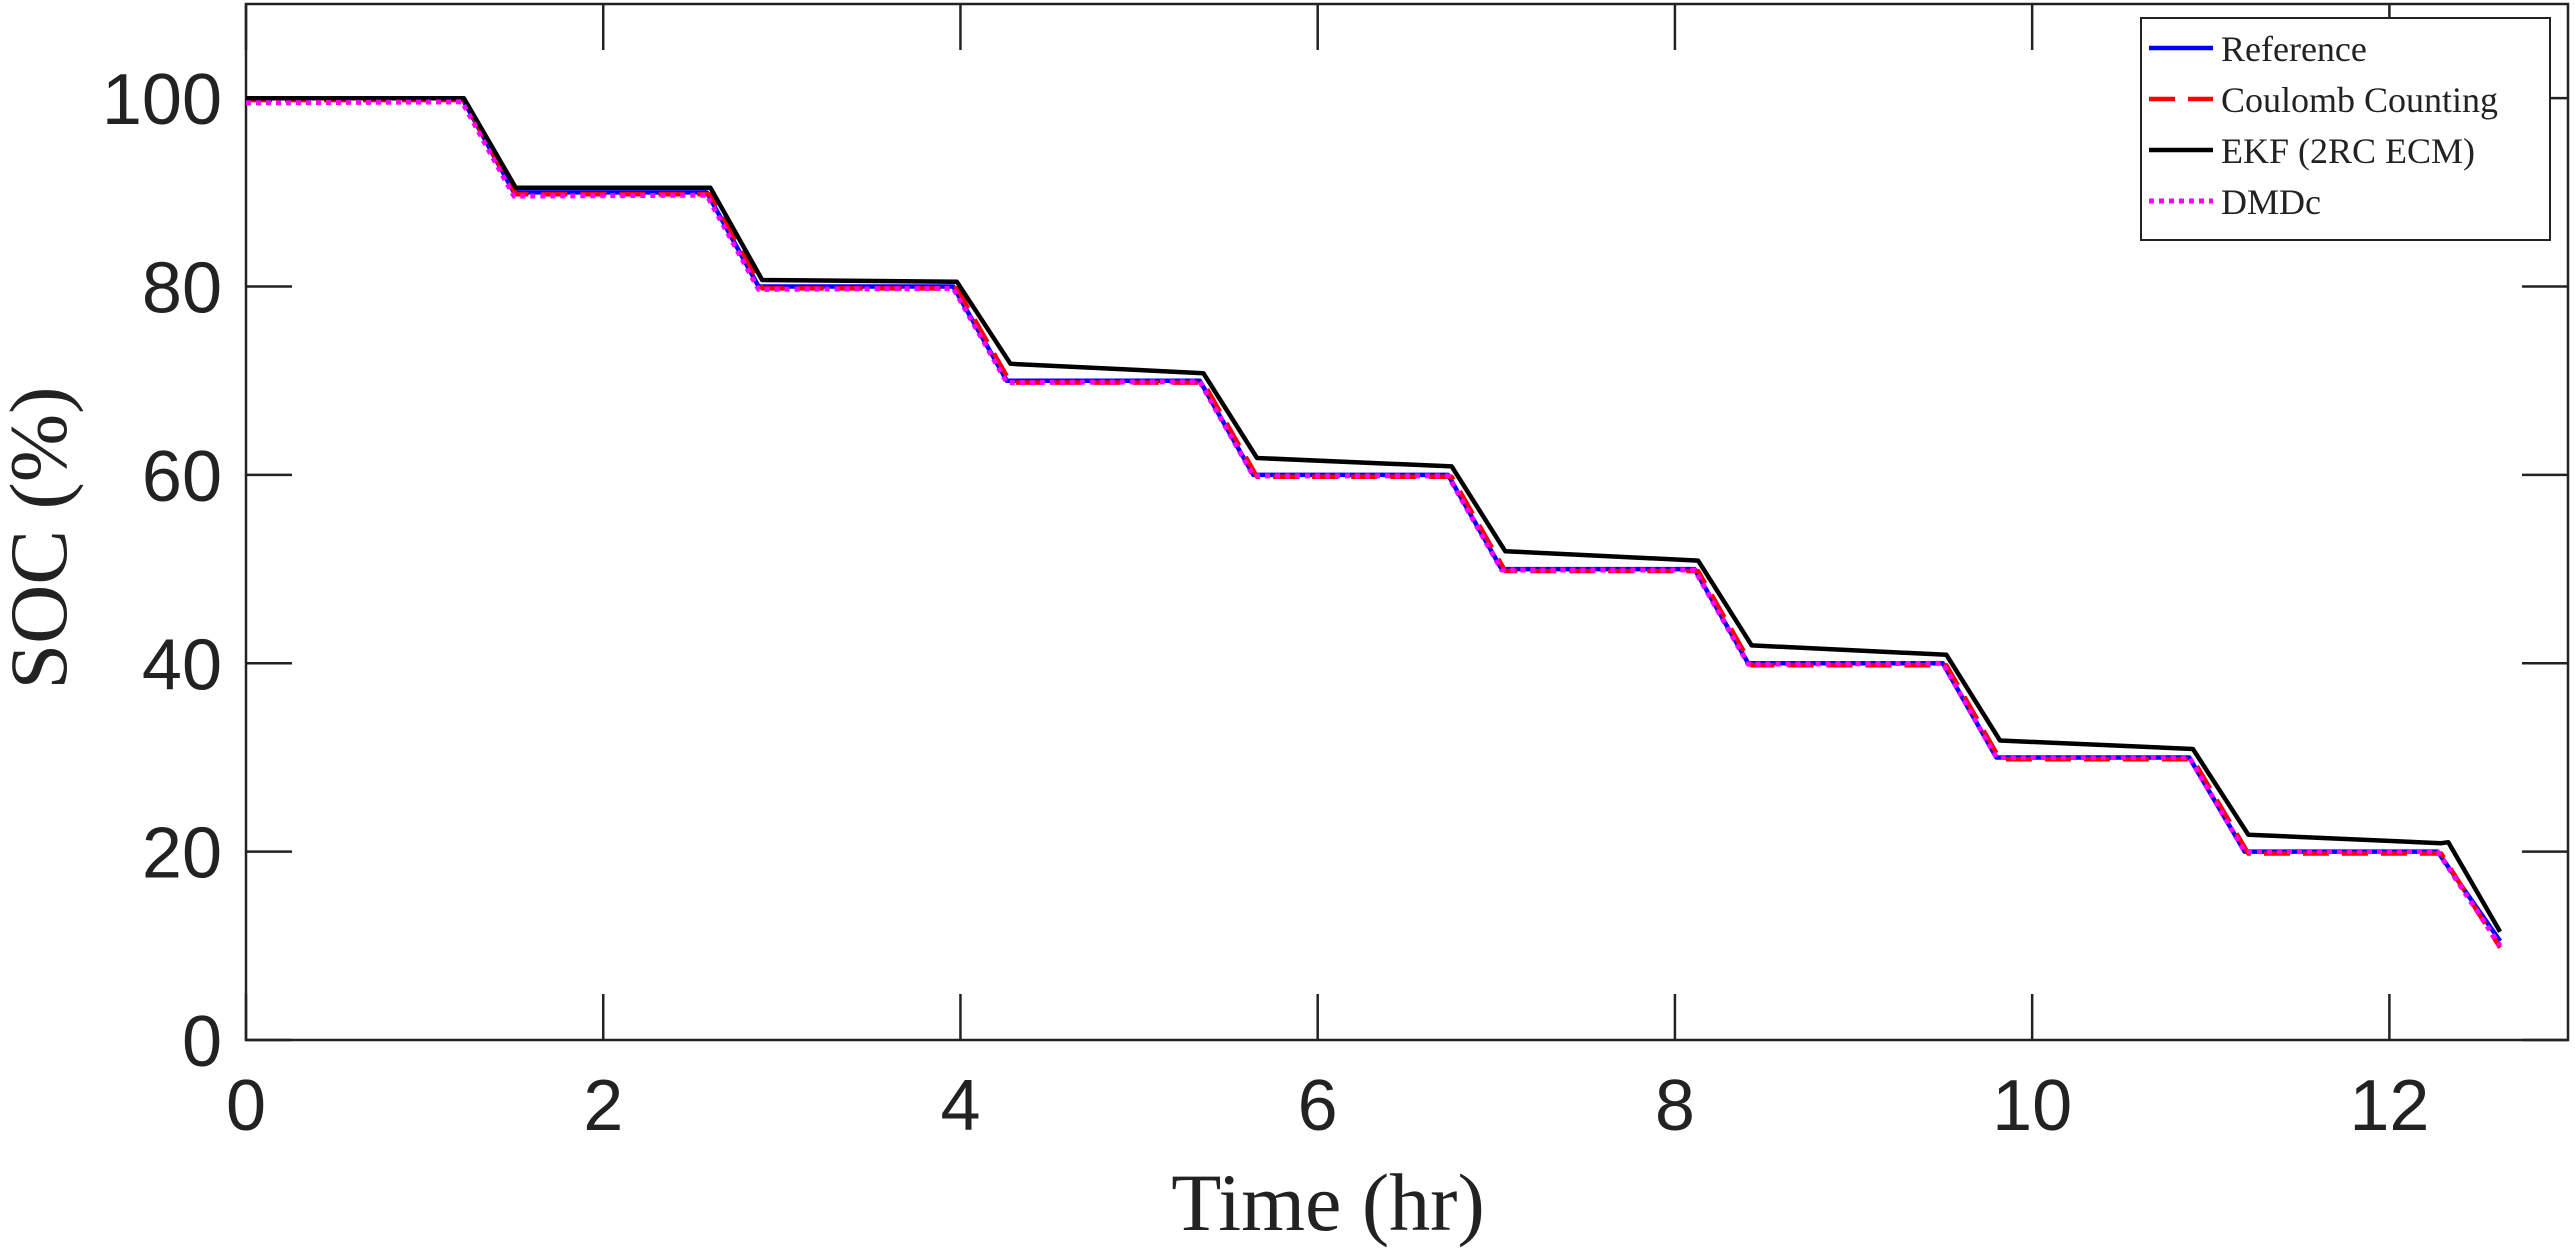 This screenshot has width=2575, height=1252. Describe the element at coordinates (246, 1106) in the screenshot. I see `x-tick-label: 0` at that location.